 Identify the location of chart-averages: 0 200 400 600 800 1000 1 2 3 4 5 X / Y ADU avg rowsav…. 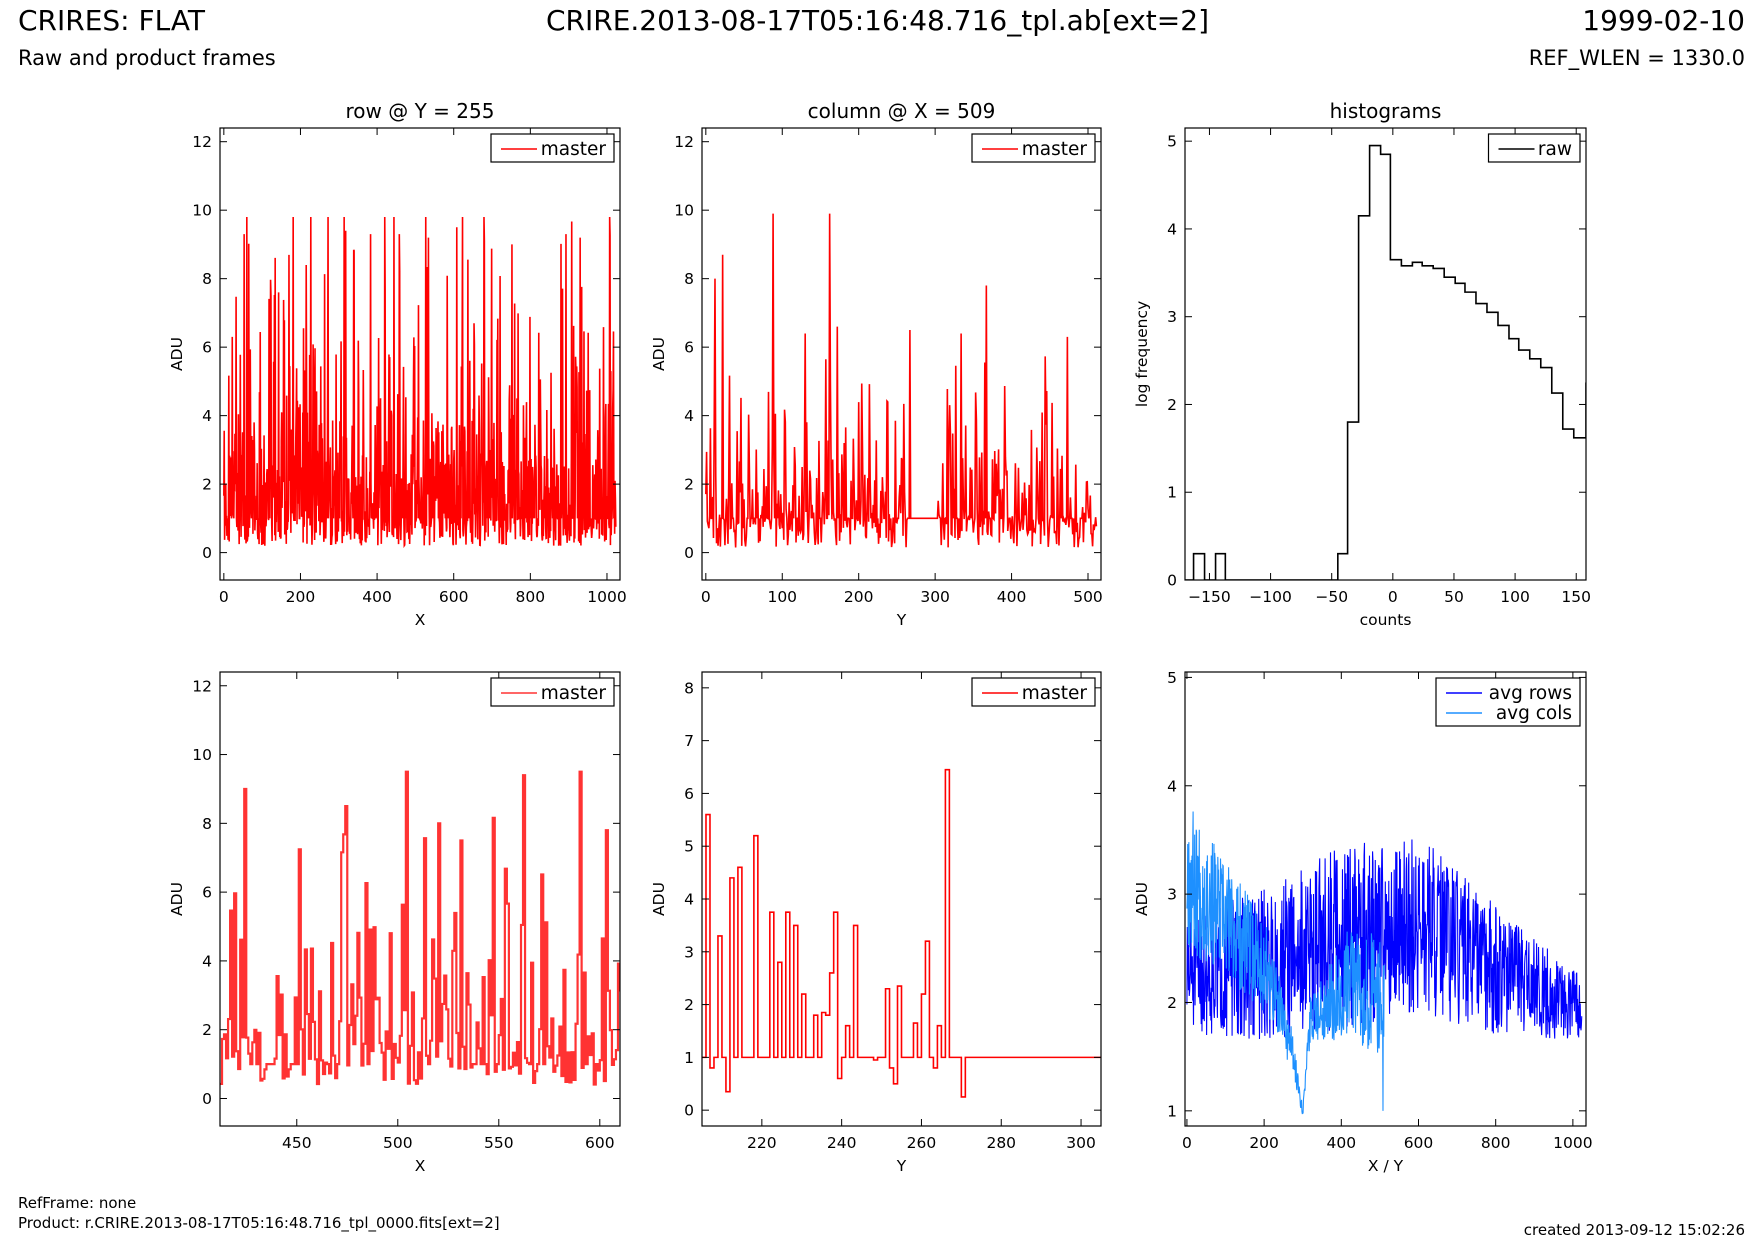
(1363, 922).